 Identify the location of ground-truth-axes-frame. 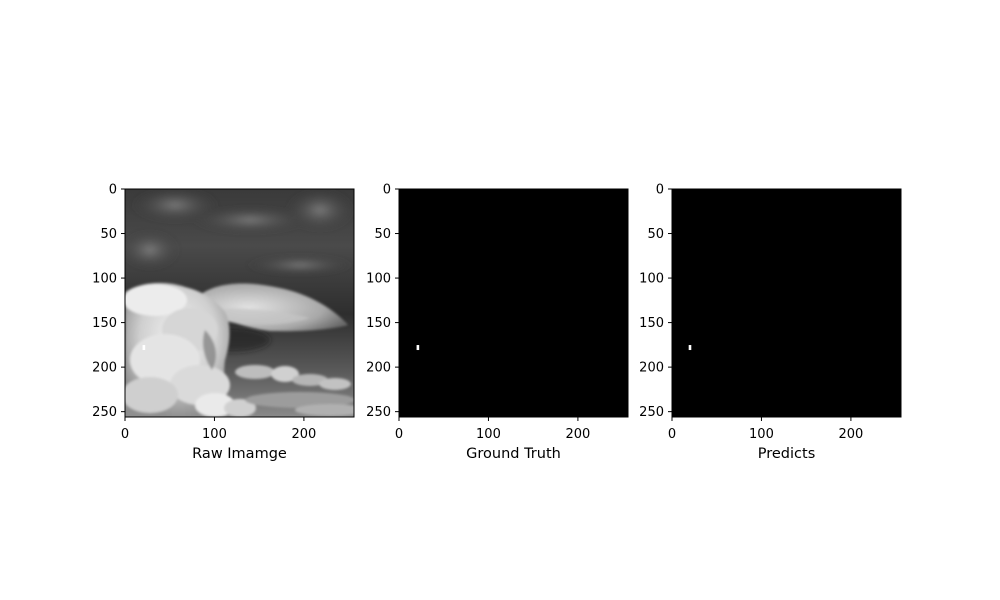
(513, 303).